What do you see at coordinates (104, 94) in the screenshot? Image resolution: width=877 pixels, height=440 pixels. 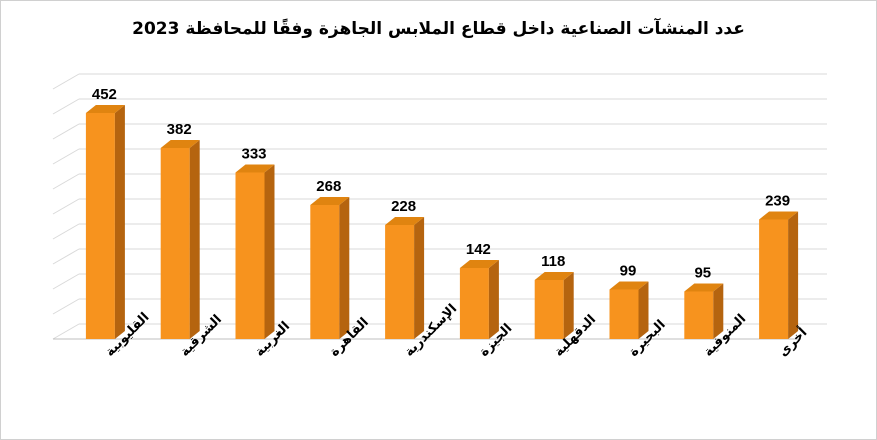 I see `data-label: 452` at bounding box center [104, 94].